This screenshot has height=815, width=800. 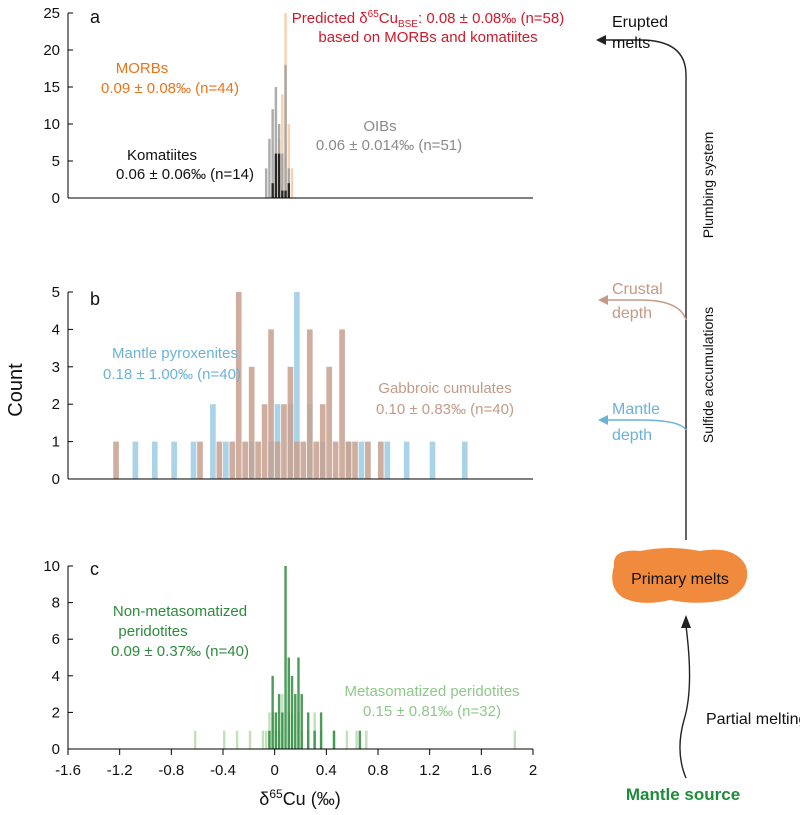 What do you see at coordinates (637, 289) in the screenshot?
I see `crustal-label-1: Crustal` at bounding box center [637, 289].